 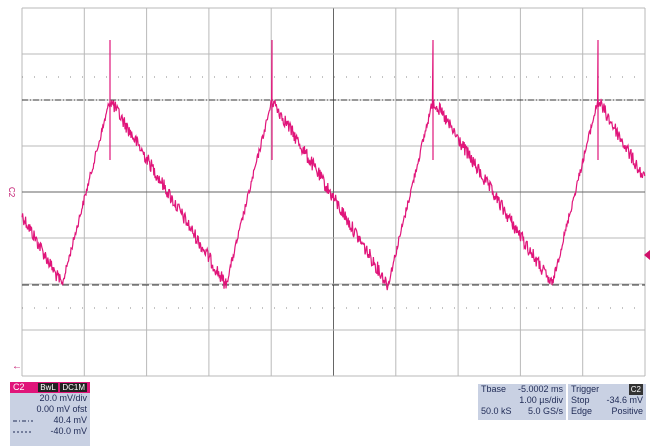 What do you see at coordinates (545, 411) in the screenshot?
I see `sample-rate: 5.0 GS/s` at bounding box center [545, 411].